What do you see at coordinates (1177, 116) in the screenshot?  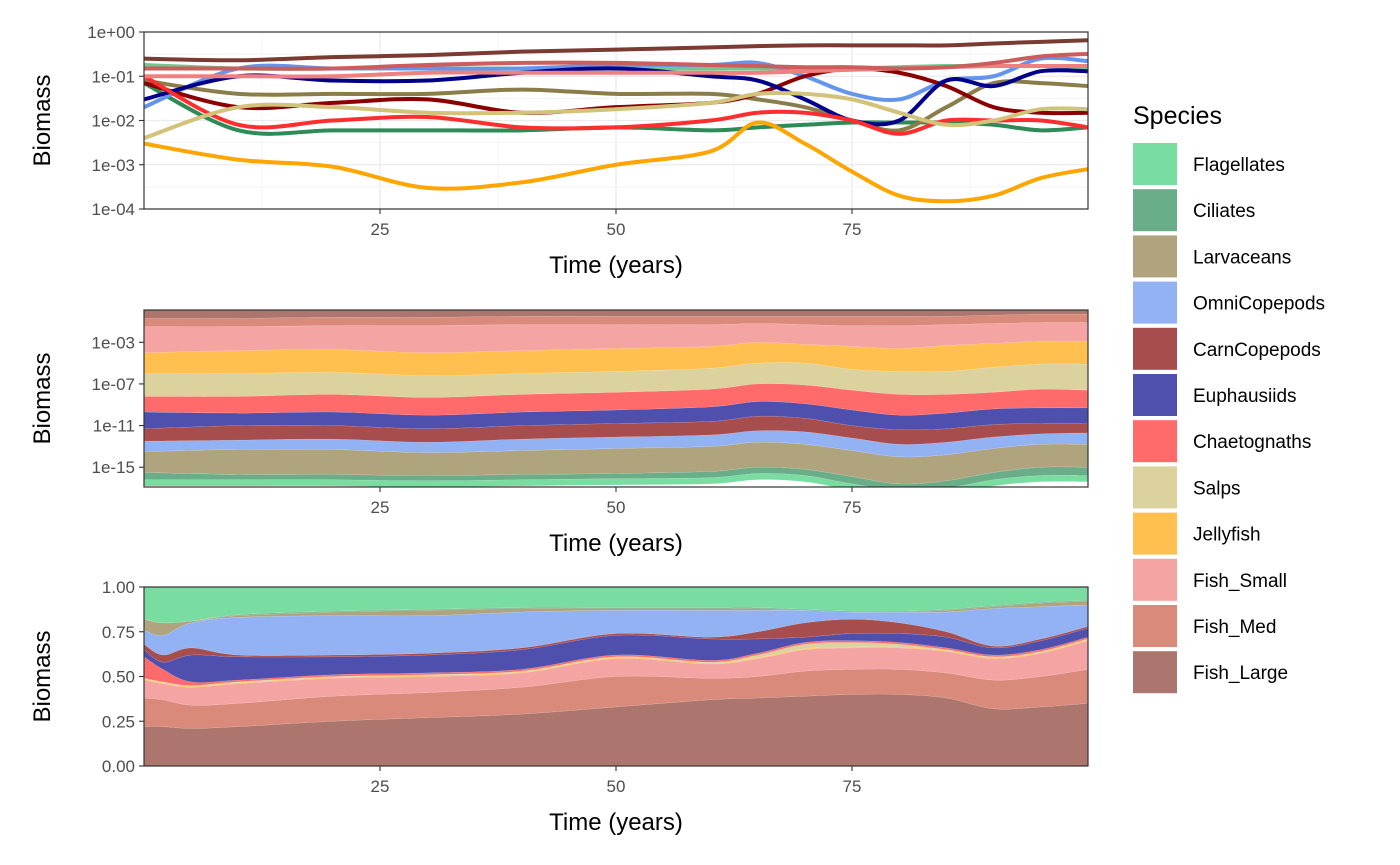 I see `legend-title: Species` at bounding box center [1177, 116].